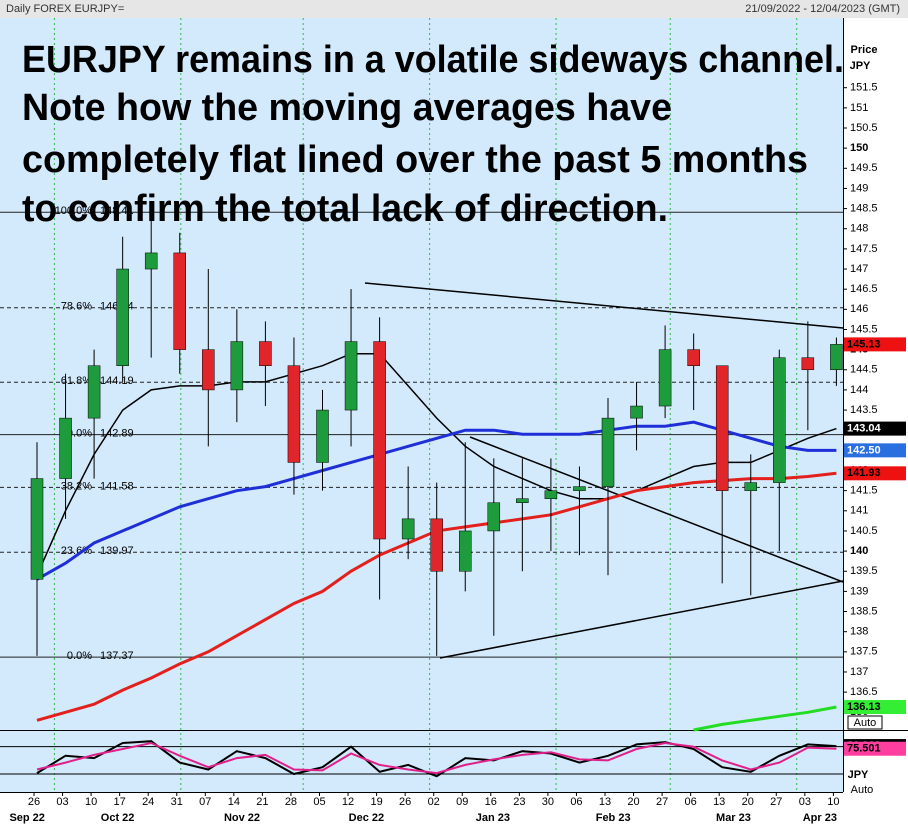 Image resolution: width=908 pixels, height=827 pixels. Describe the element at coordinates (864, 652) in the screenshot. I see `y-tick-label: 137.5` at that location.